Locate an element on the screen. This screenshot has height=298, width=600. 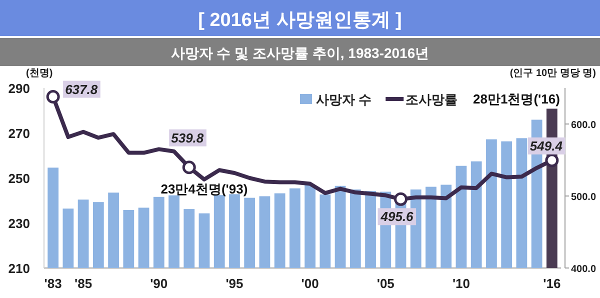
legend-label: 사망자 수 is located at coordinates (344, 99).